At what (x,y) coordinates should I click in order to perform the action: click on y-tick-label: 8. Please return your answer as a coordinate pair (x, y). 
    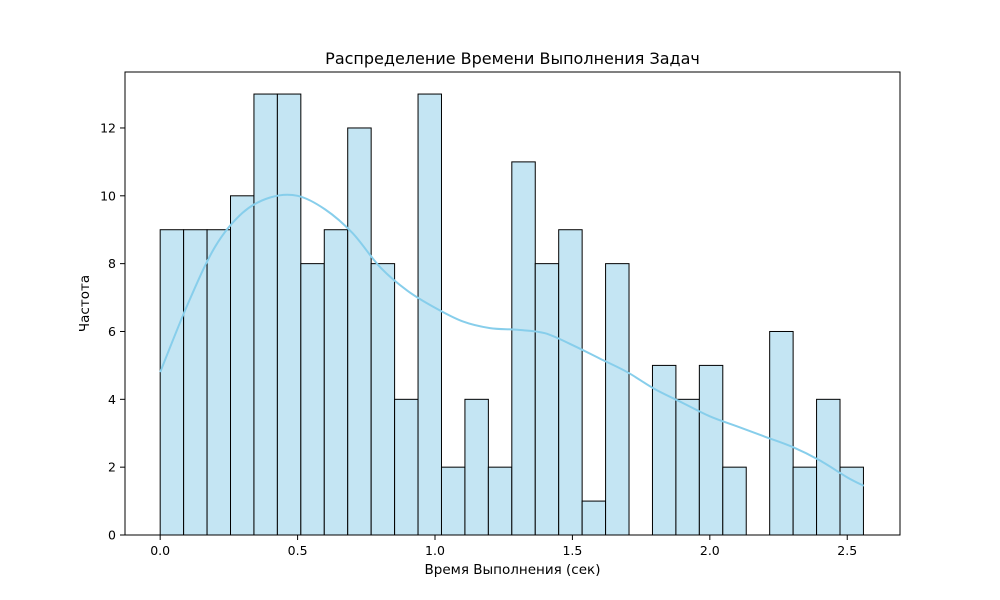
    Looking at the image, I should click on (112, 263).